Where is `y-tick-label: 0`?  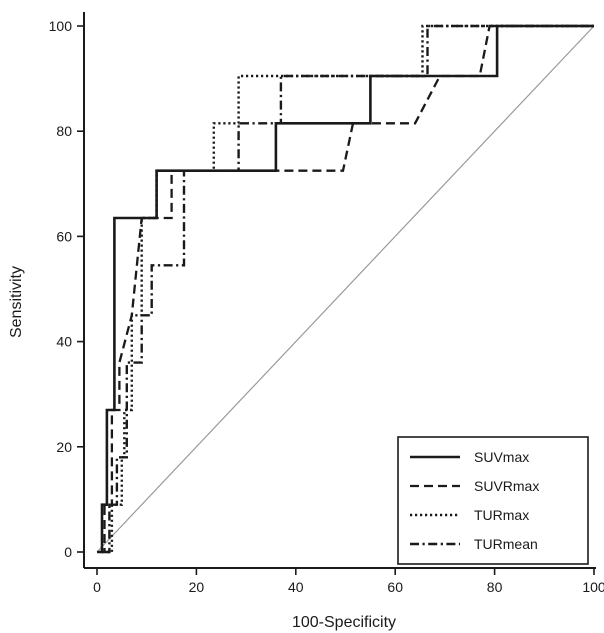
y-tick-label: 0 is located at coordinates (68, 552).